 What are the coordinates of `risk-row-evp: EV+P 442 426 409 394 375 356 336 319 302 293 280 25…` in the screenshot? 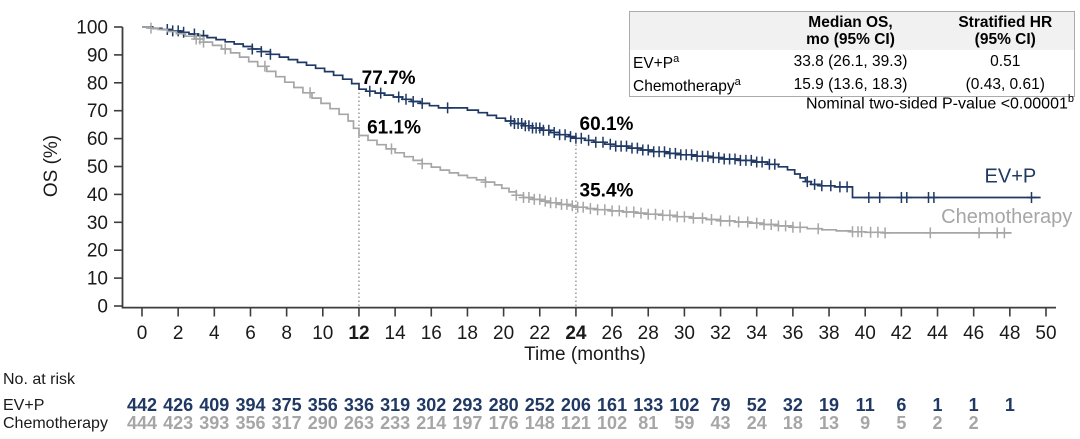 It's located at (540, 405).